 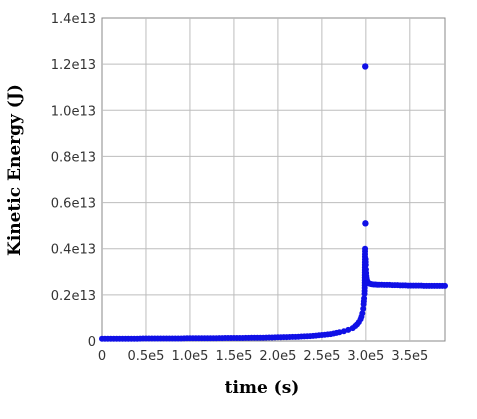 I want to click on y-tick-label: 0, so click(x=92, y=342).